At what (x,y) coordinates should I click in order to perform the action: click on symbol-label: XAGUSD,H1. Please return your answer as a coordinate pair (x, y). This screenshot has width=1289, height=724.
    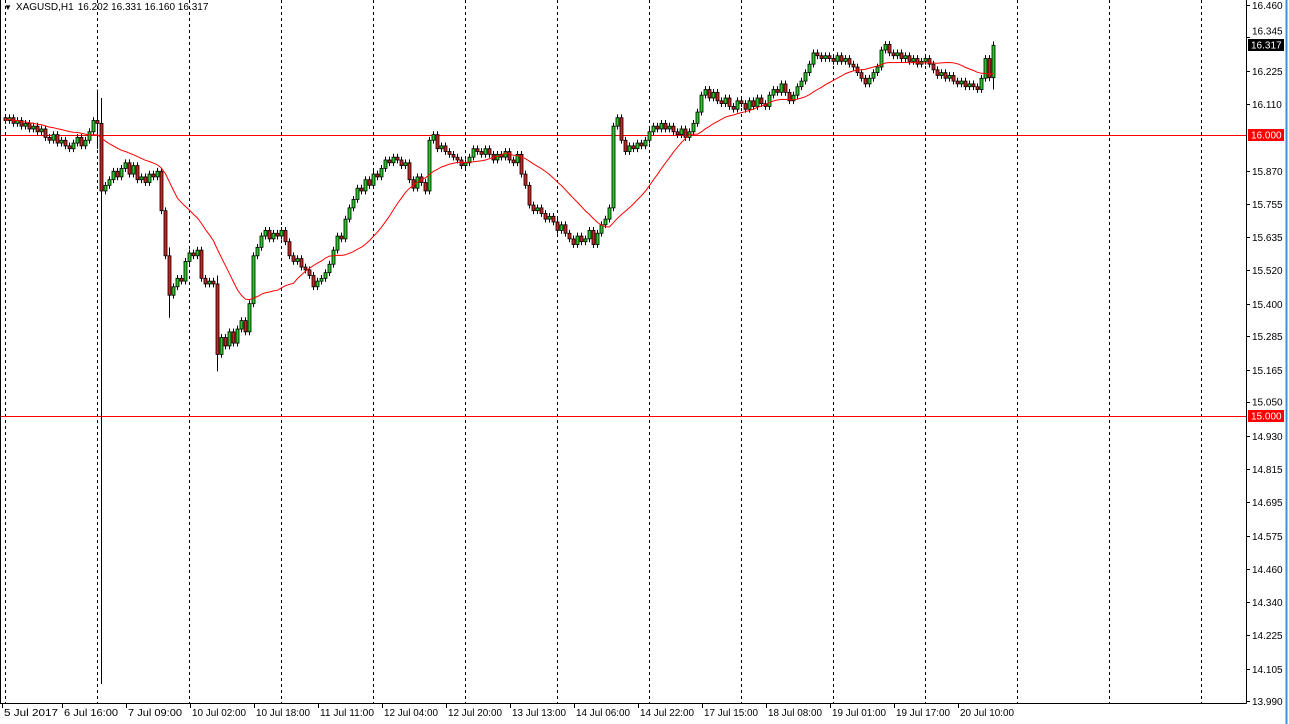
    Looking at the image, I should click on (44, 7).